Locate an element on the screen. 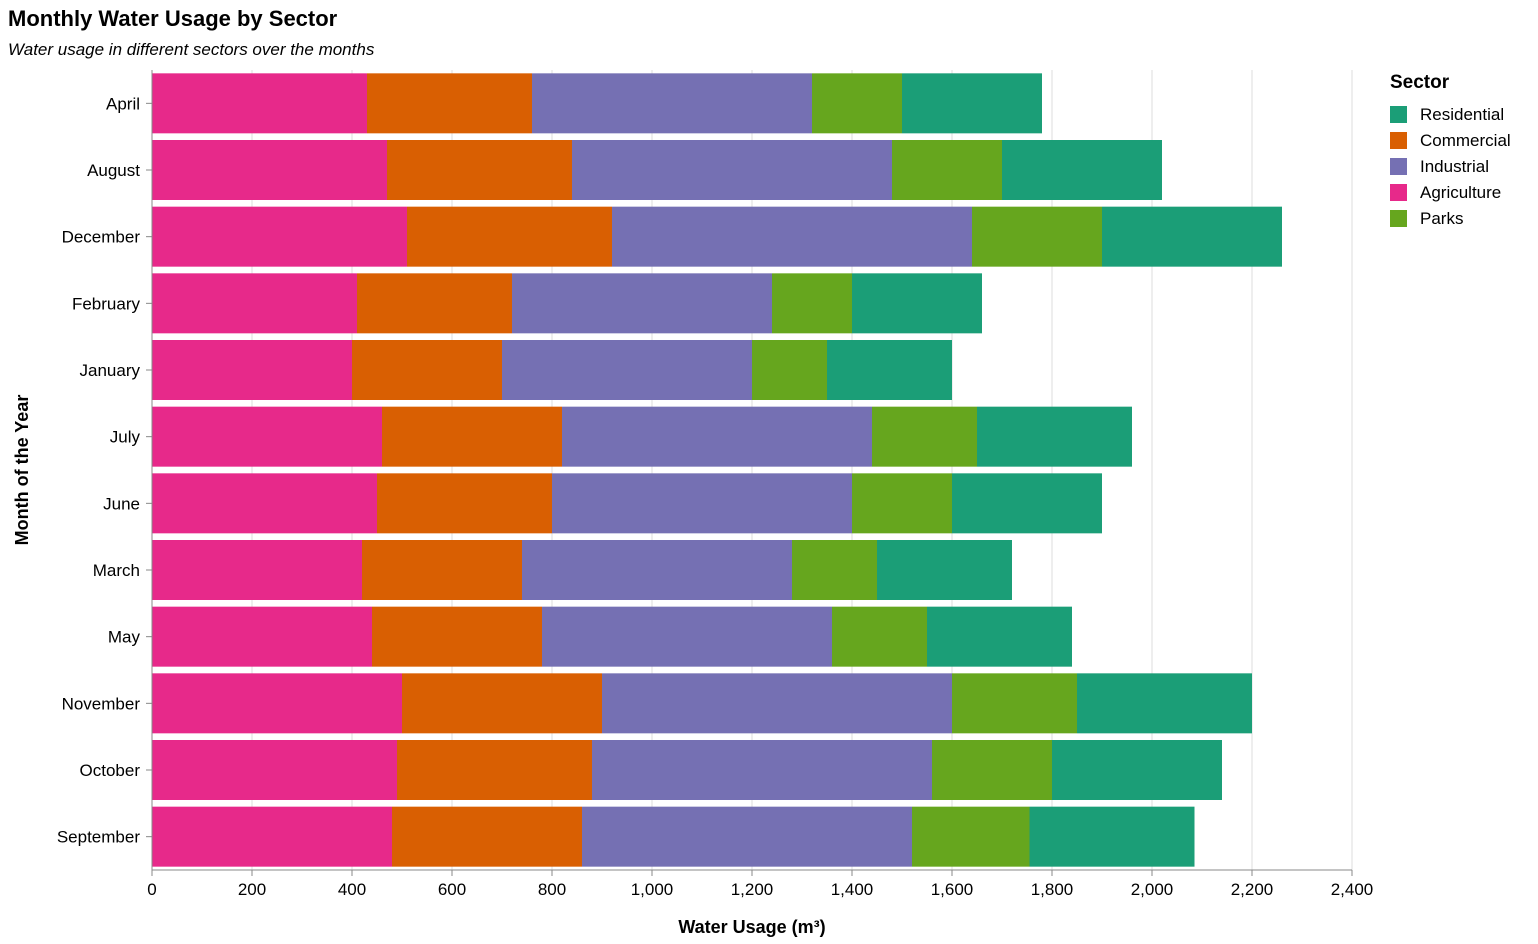 This screenshot has height=944, width=1538. bar-residential-september is located at coordinates (1112, 836).